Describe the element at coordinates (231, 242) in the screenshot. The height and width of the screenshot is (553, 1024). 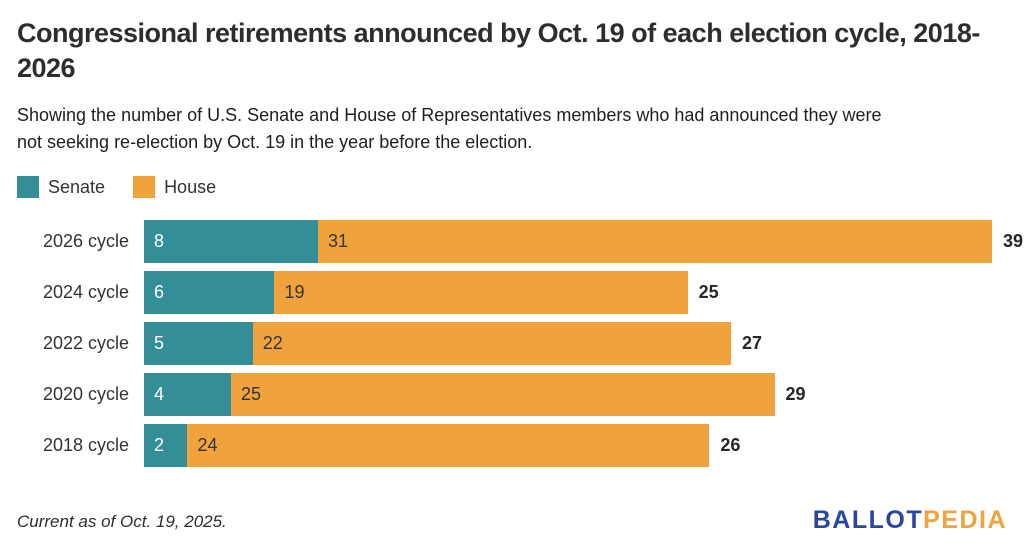
I see `senate-bar-segment: 8` at that location.